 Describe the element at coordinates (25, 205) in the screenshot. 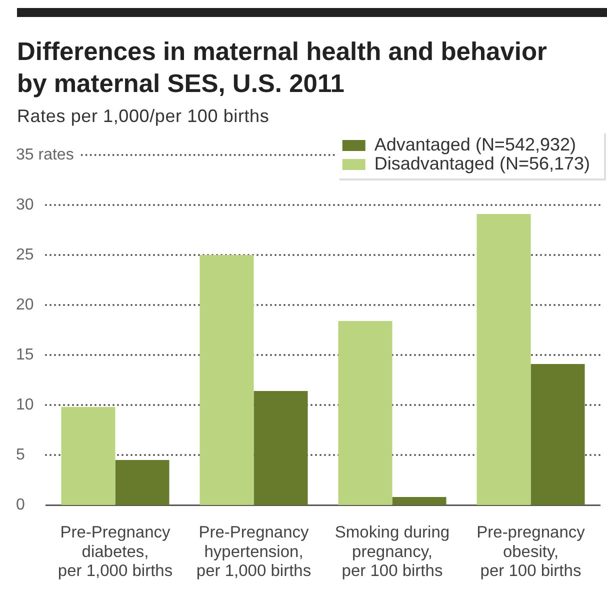

I see `y-tick-label: 30` at that location.